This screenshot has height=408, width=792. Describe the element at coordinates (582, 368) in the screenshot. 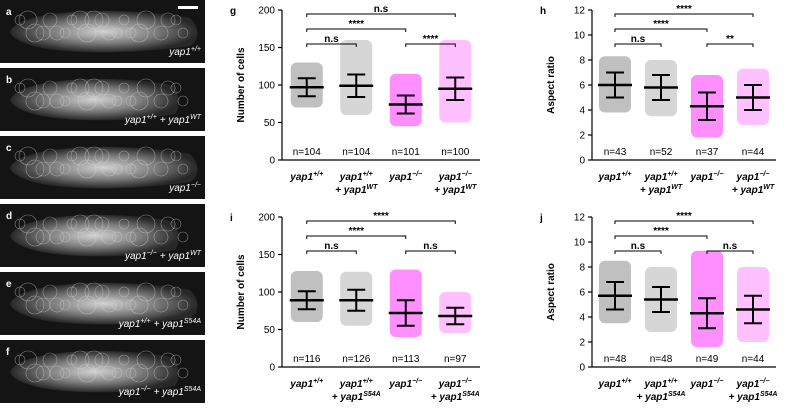

I see `y-tick-label: 0` at that location.